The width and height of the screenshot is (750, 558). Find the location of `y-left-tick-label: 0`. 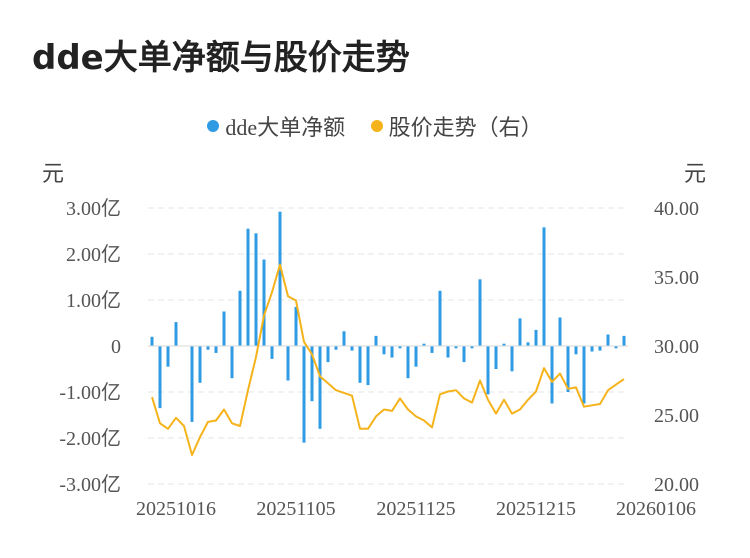

y-left-tick-label: 0 is located at coordinates (116, 347).